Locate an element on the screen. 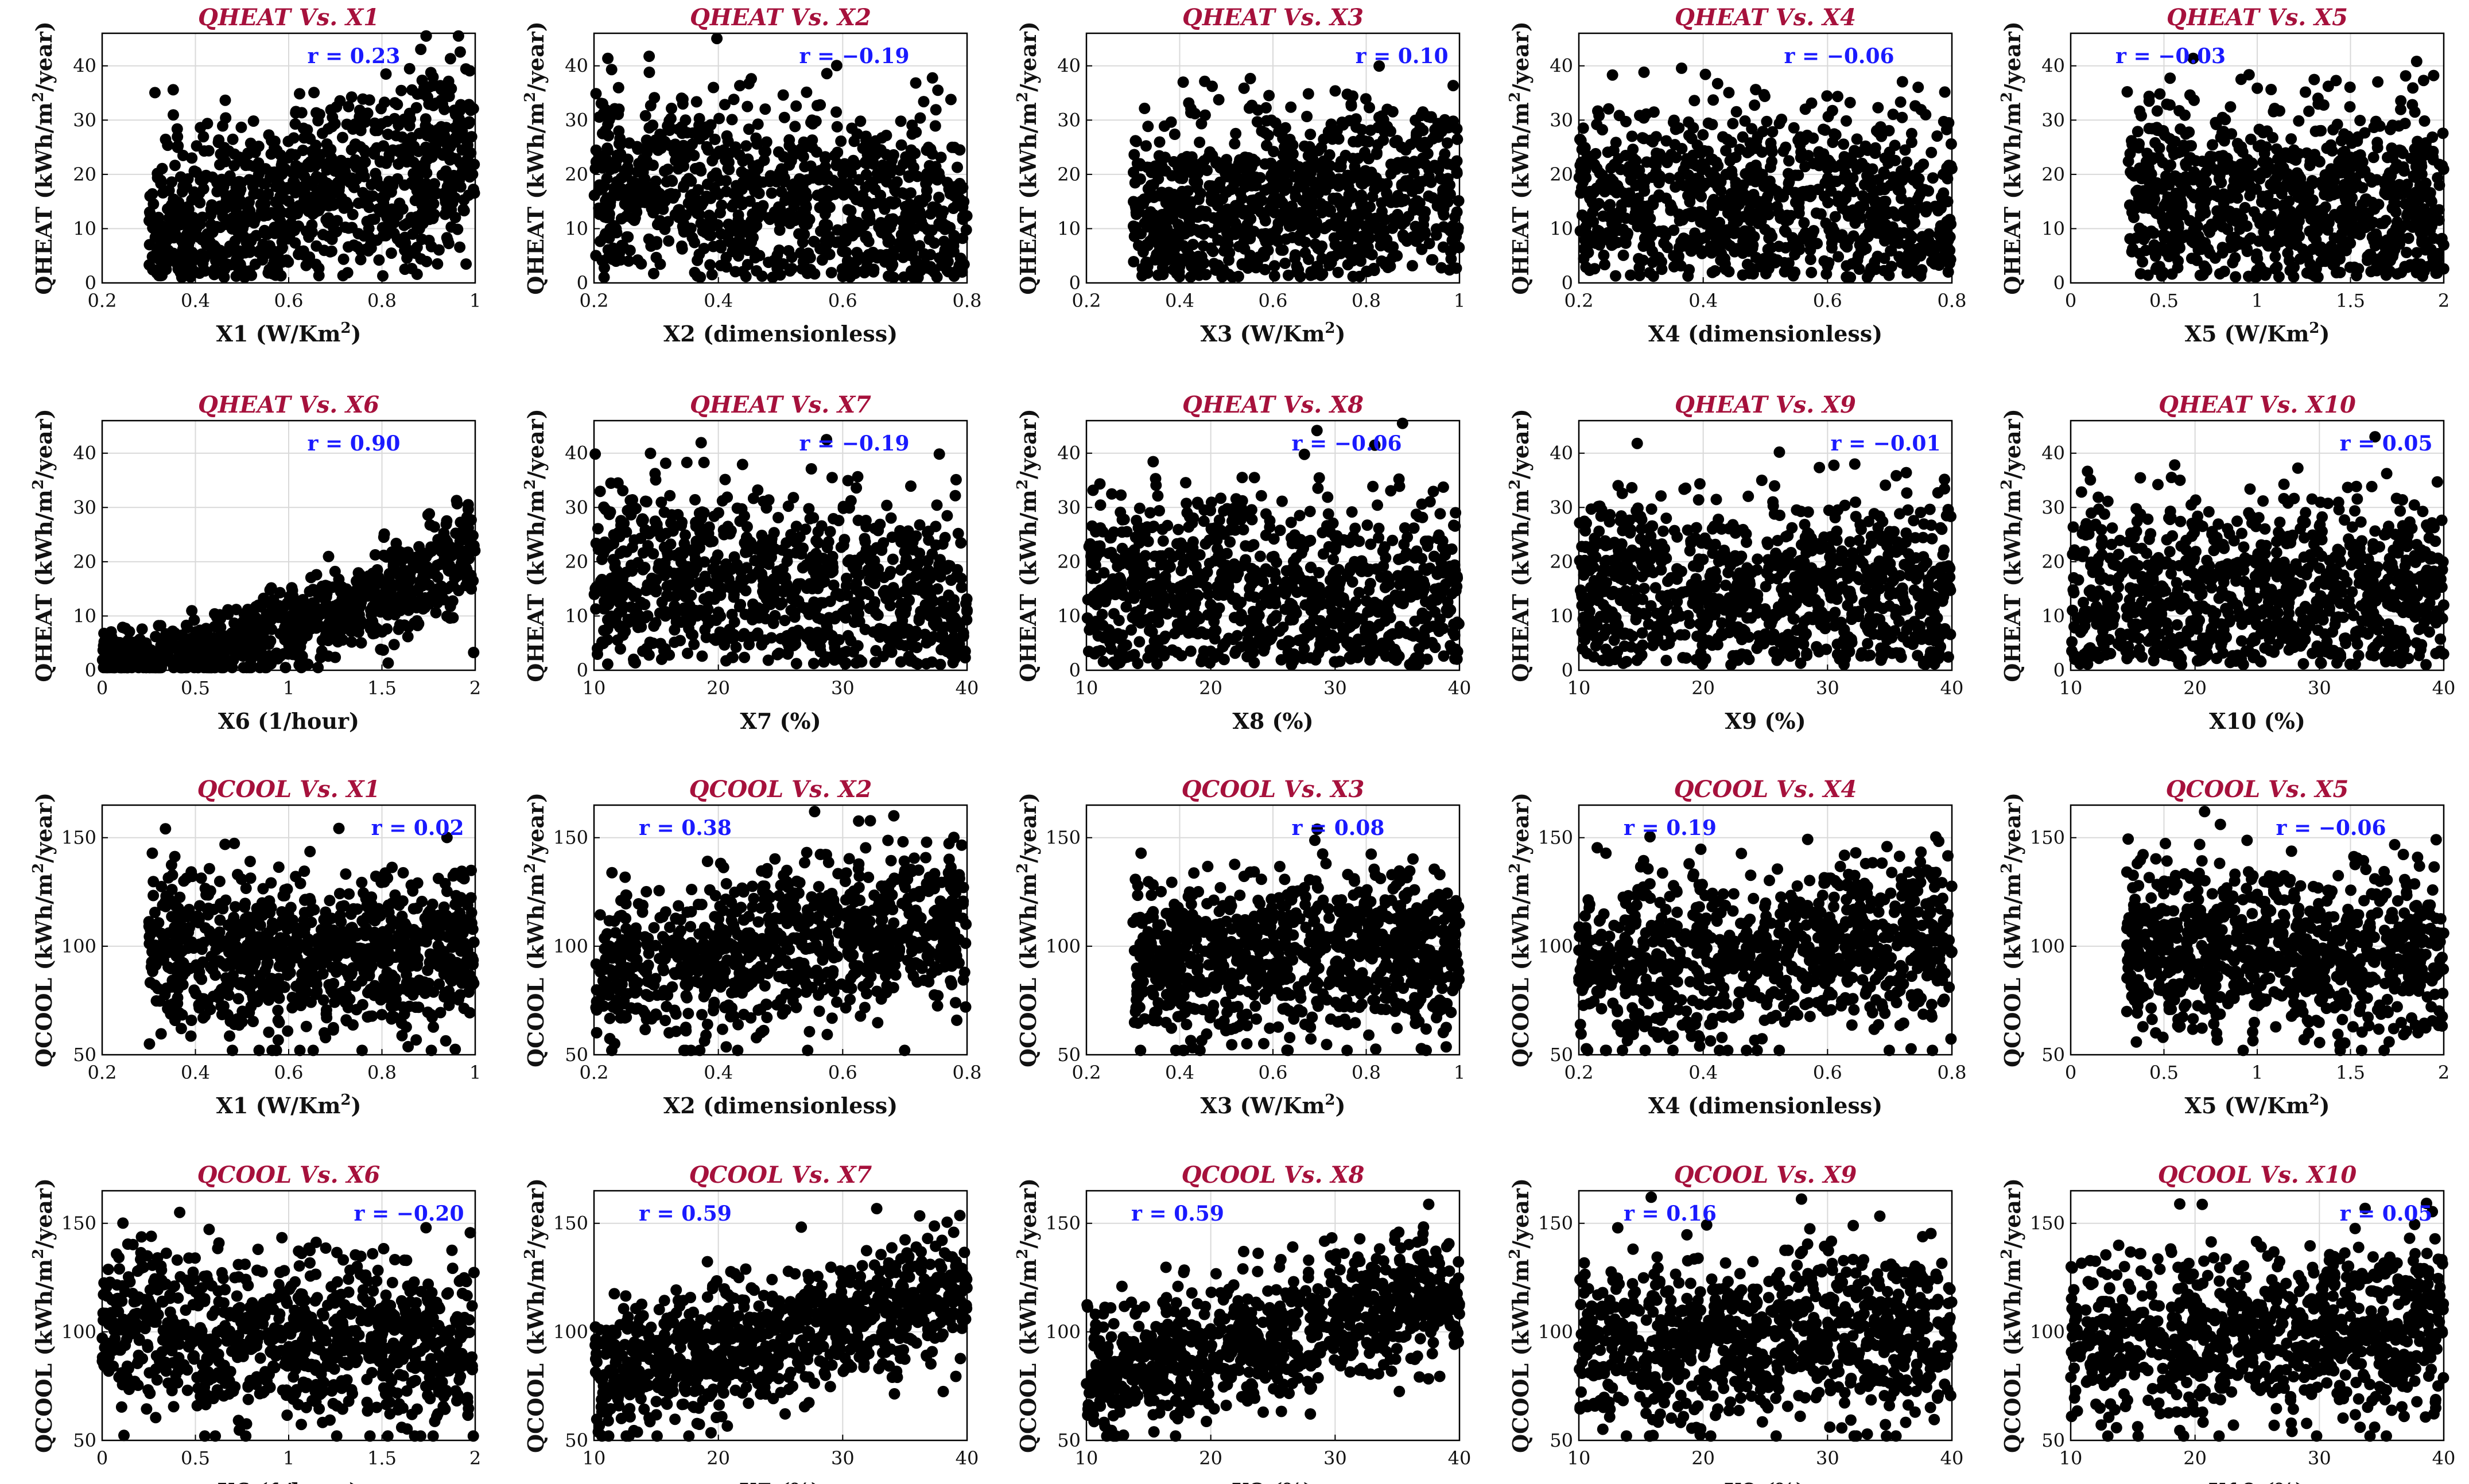 This screenshot has width=2469, height=1484. panel-title: QHEAT Vs. X1 is located at coordinates (288, 17).